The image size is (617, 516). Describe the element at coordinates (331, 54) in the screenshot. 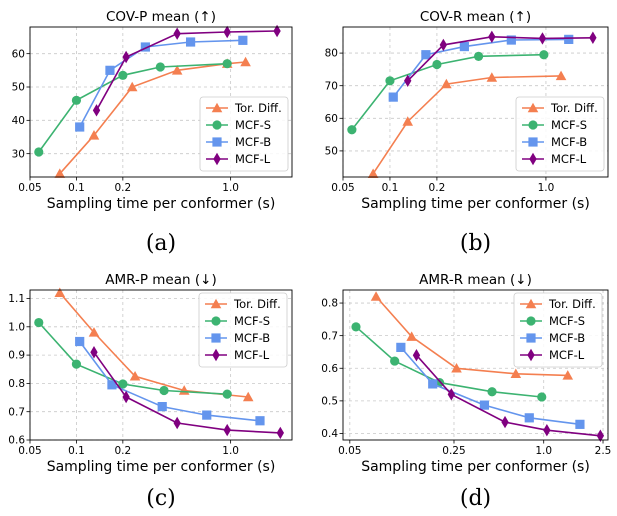

I see `y-tick-label: 80` at that location.